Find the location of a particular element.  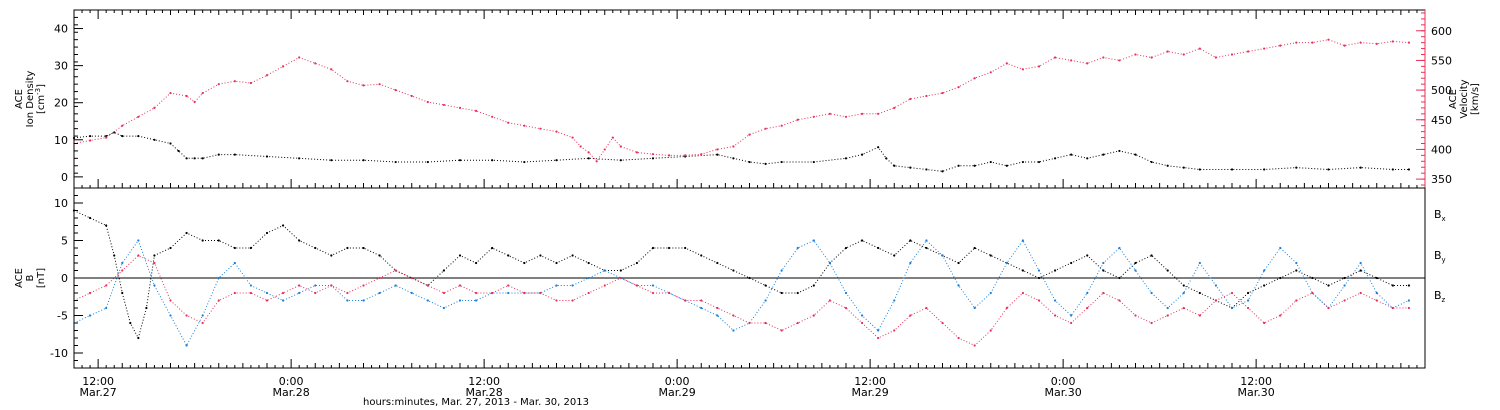

velocity-axis-title-line: ACE is located at coordinates (1453, 99).